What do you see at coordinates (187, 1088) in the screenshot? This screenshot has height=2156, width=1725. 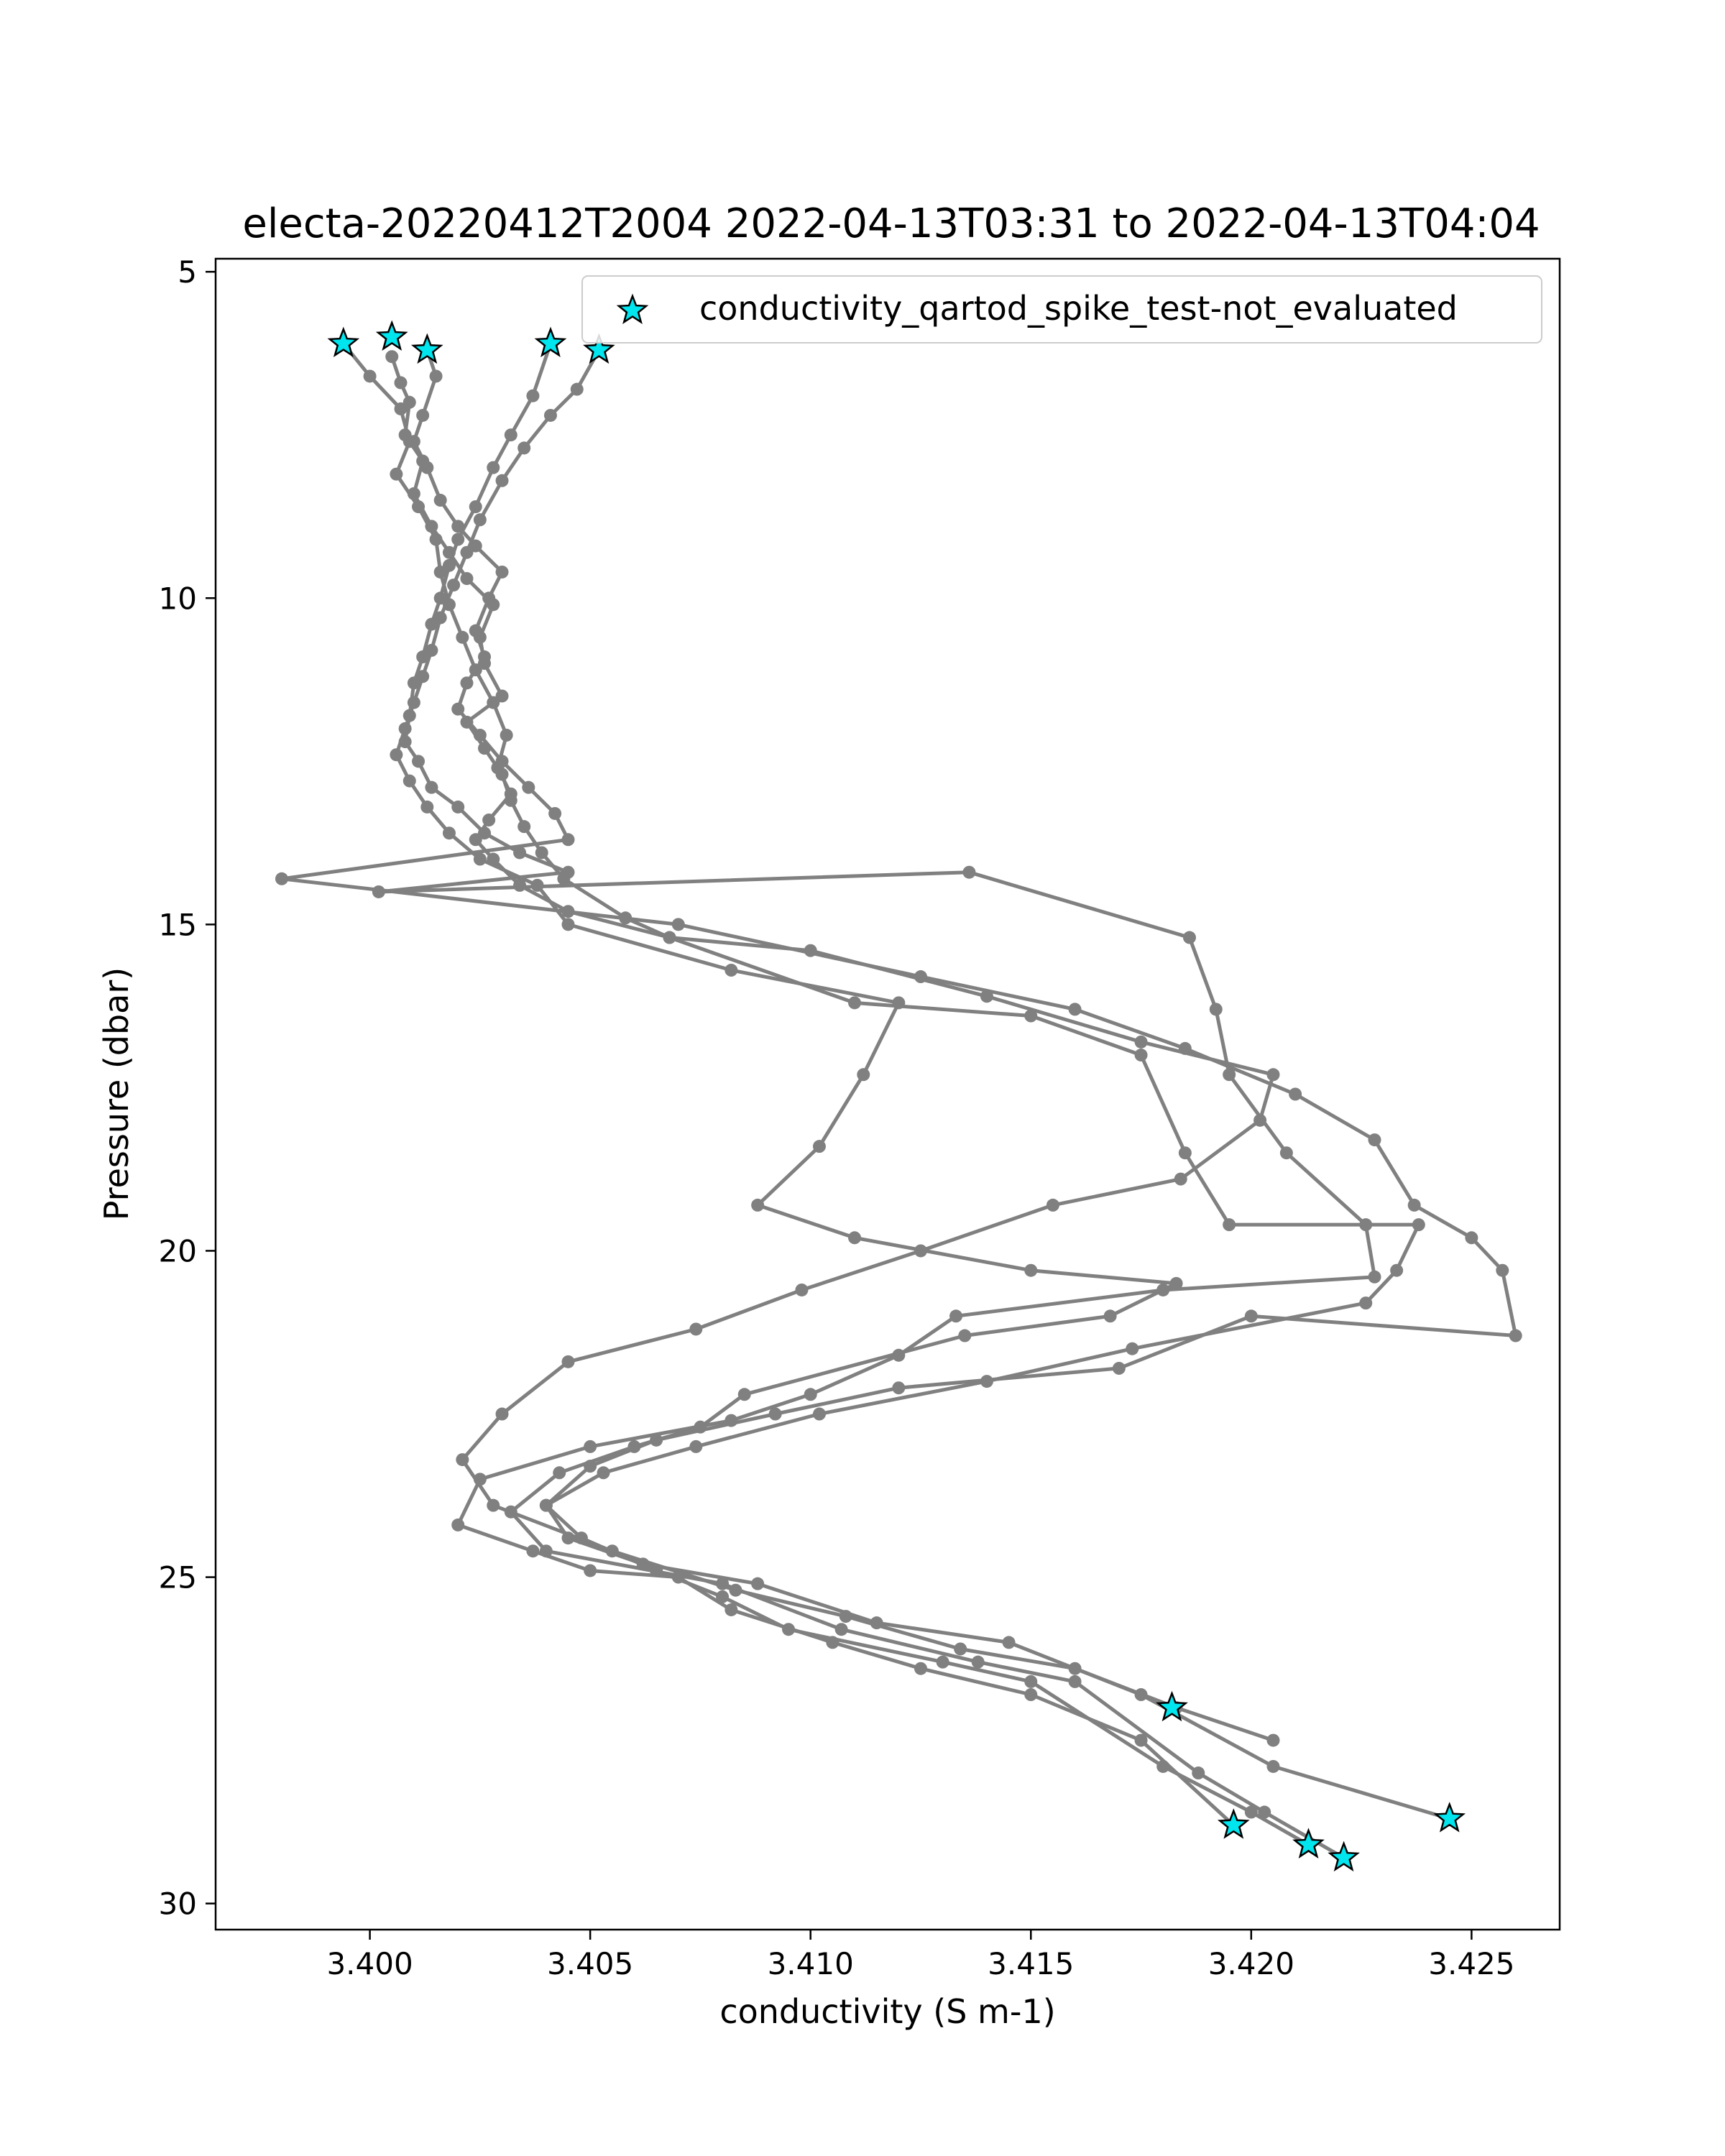 I see `y-axis: 5 10 15 20 25 30` at bounding box center [187, 1088].